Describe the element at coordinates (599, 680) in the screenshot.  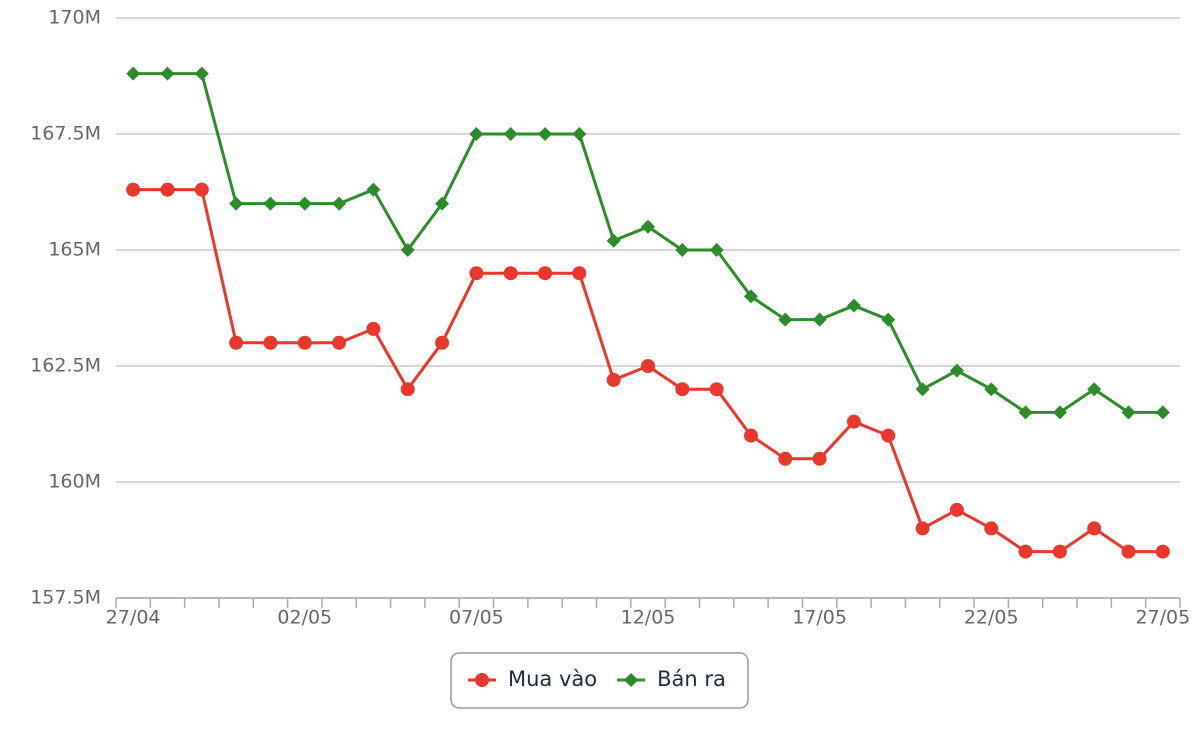
I see `legend-box` at that location.